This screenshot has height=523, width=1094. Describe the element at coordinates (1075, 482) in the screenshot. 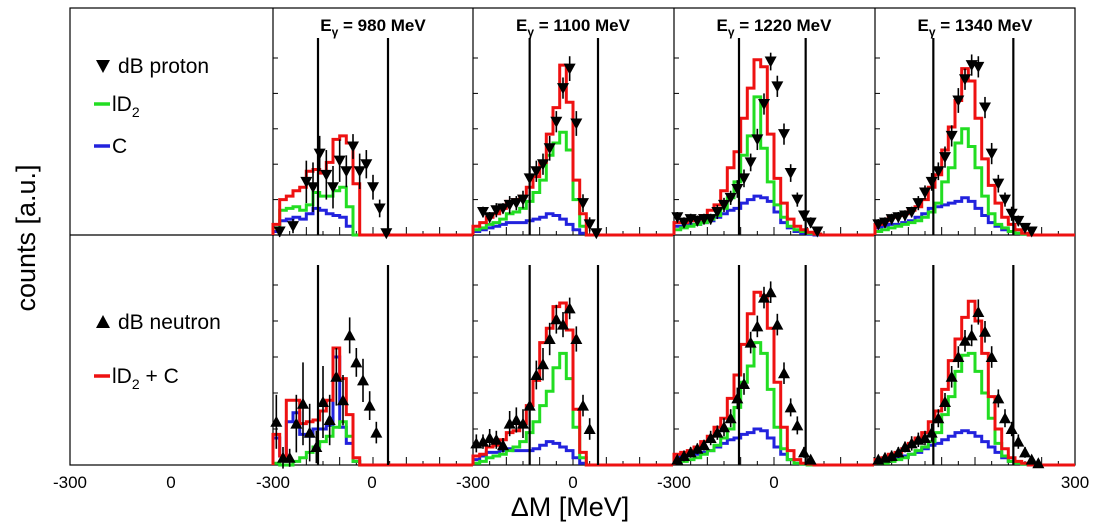

I see `x-tick-label: 300` at that location.